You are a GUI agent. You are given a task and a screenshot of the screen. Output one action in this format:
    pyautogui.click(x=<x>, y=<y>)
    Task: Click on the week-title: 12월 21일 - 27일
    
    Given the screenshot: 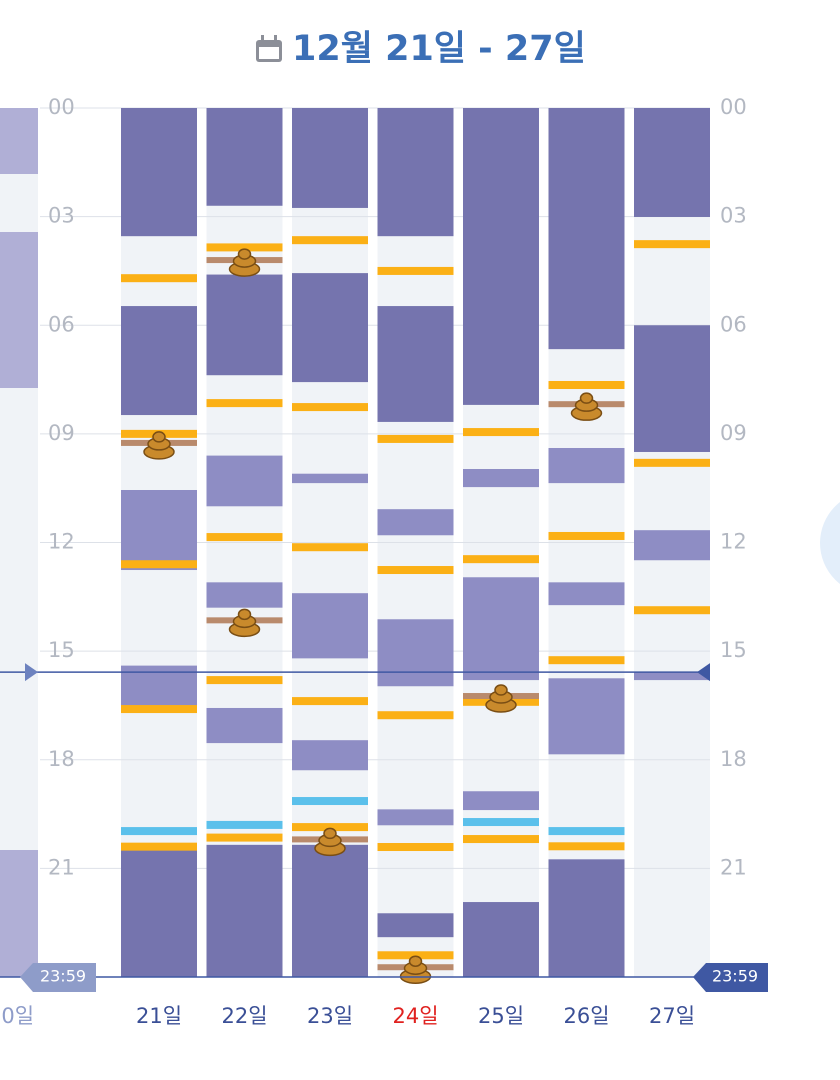 What is the action you would take?
    pyautogui.click(x=439, y=49)
    